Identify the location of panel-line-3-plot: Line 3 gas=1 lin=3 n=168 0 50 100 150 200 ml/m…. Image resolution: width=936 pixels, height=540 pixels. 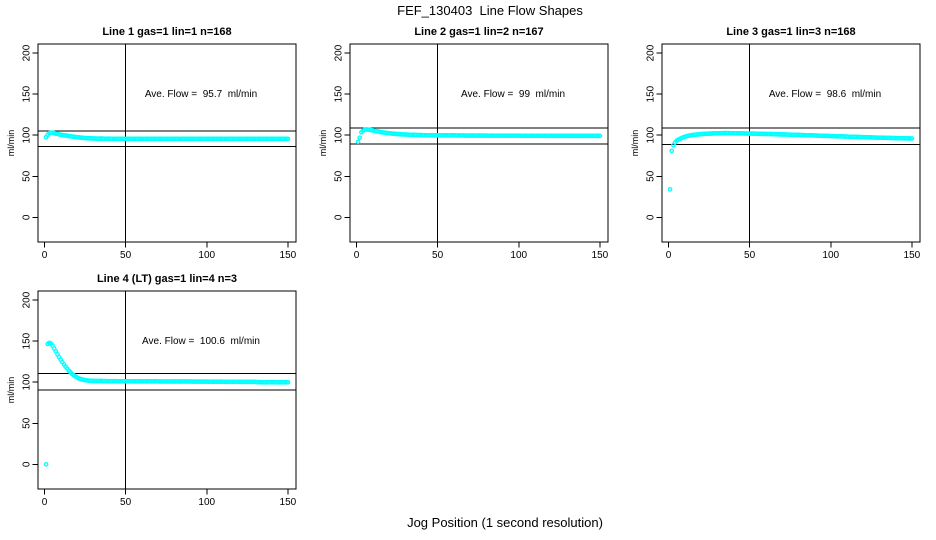
(775, 143).